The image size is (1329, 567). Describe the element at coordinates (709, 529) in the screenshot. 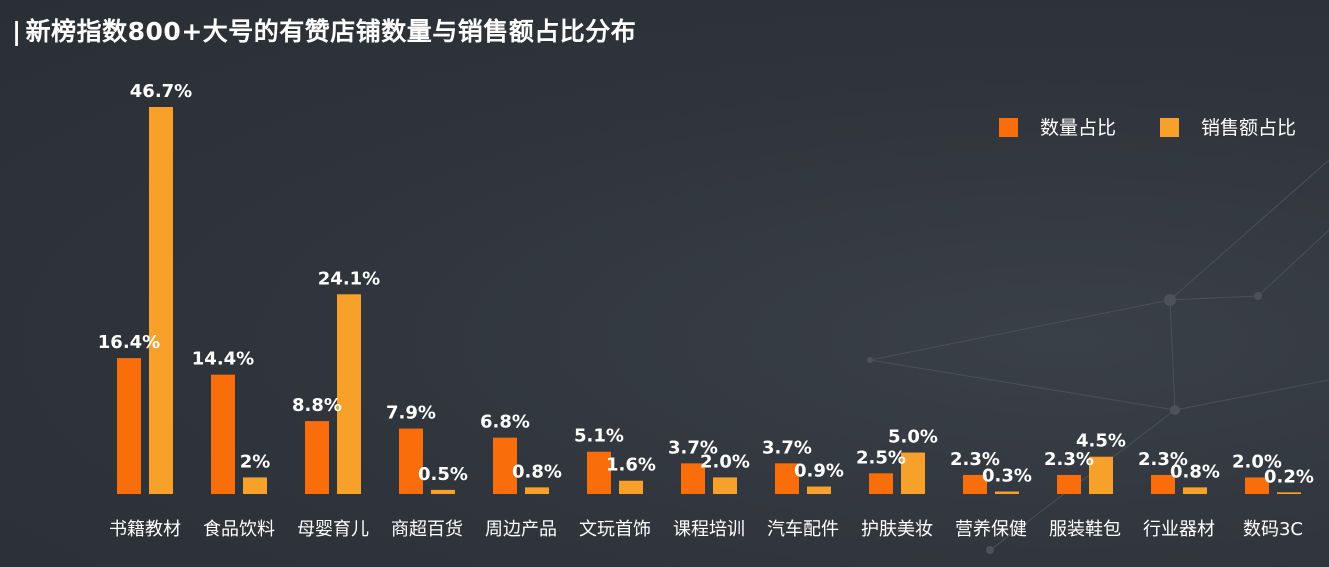

I see `x-tick-label-6: 课程培训` at that location.